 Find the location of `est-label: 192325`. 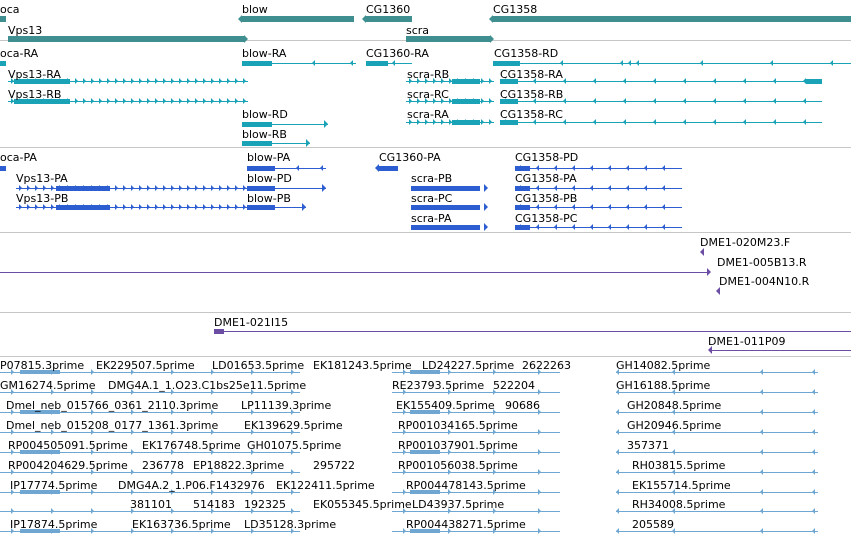

est-label: 192325 is located at coordinates (265, 504).